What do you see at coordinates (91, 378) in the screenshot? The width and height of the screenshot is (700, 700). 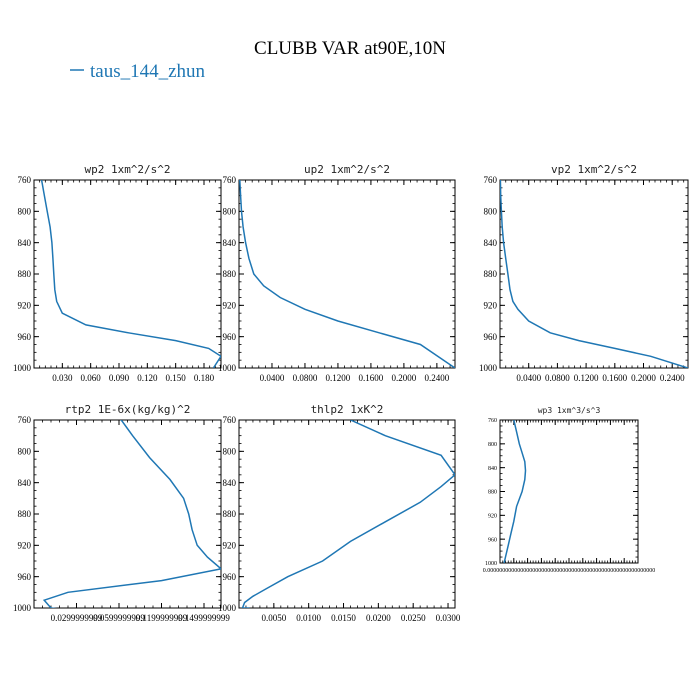 I see `x-tick-label: 0.060` at bounding box center [91, 378].